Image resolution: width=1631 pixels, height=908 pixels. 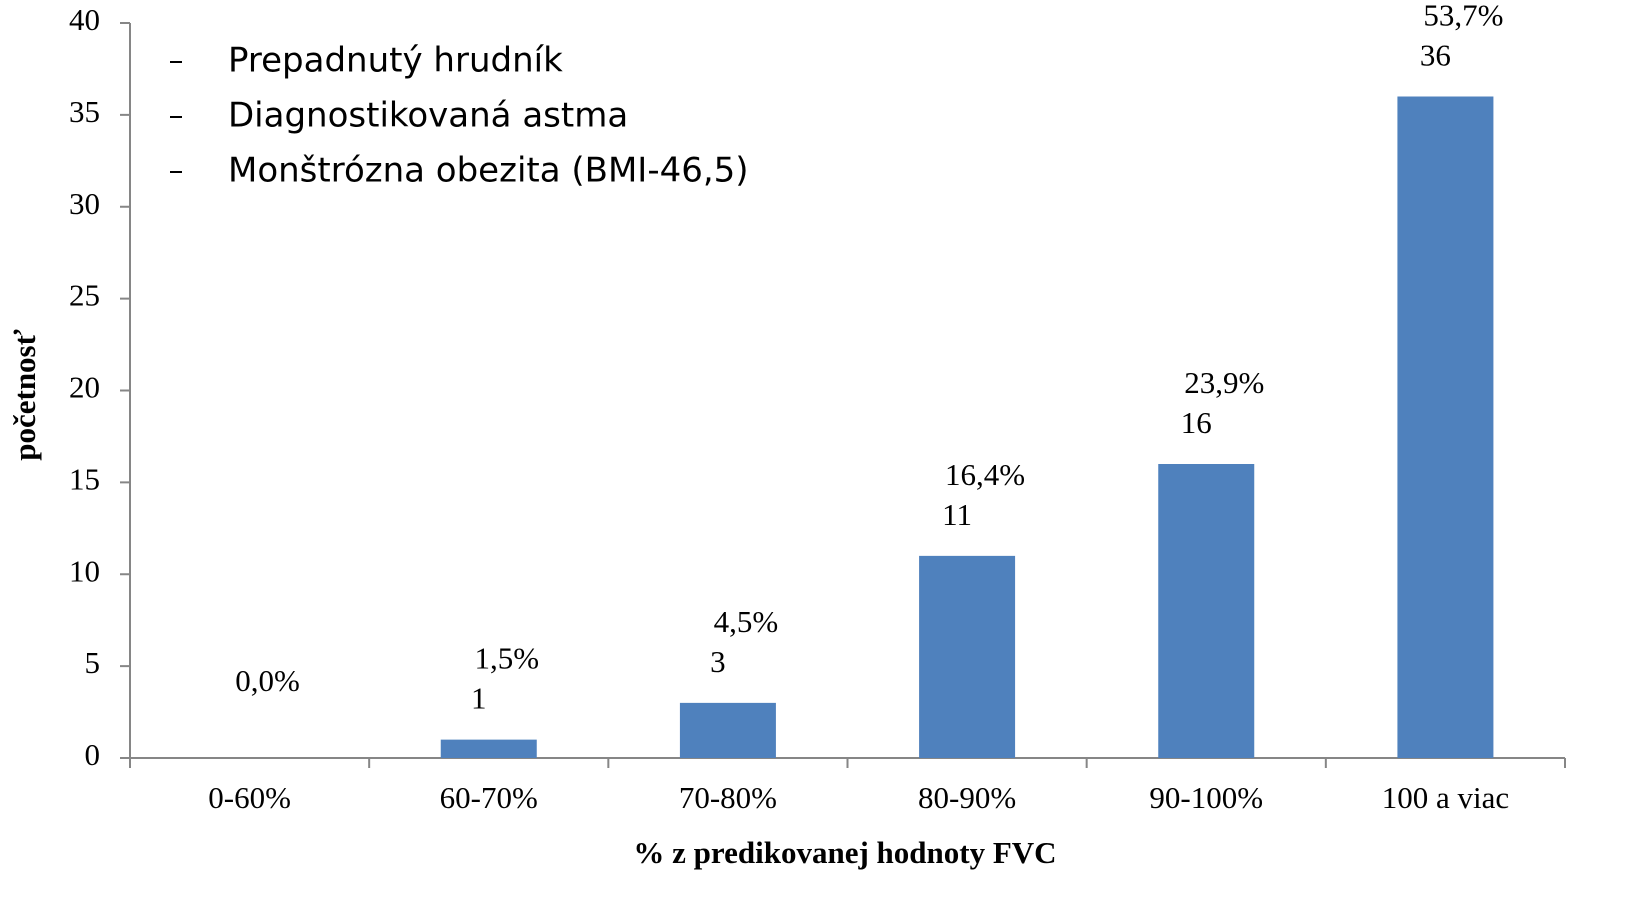 What do you see at coordinates (985, 474) in the screenshot?
I see `percent-label: 16,4%` at bounding box center [985, 474].